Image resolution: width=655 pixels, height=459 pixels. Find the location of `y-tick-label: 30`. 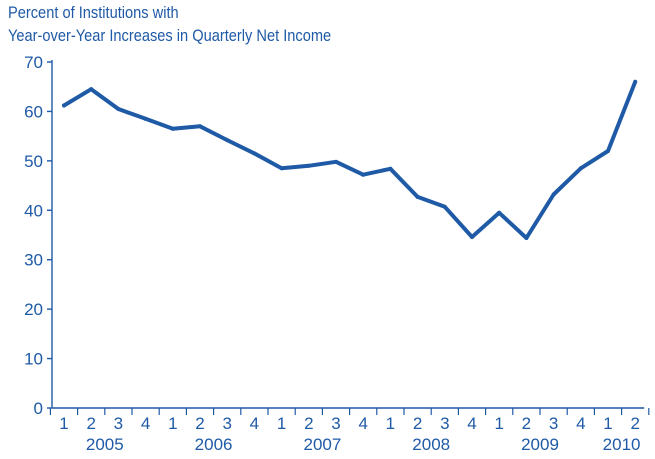

y-tick-label: 30 is located at coordinates (33, 260).